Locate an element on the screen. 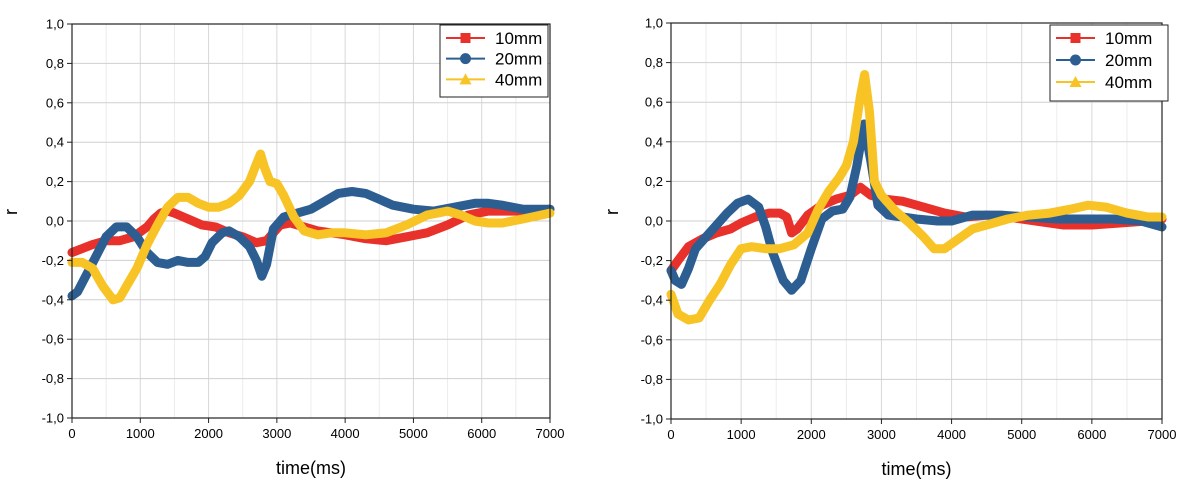  legend: 10mm 20mm 40mm is located at coordinates (1109, 63).